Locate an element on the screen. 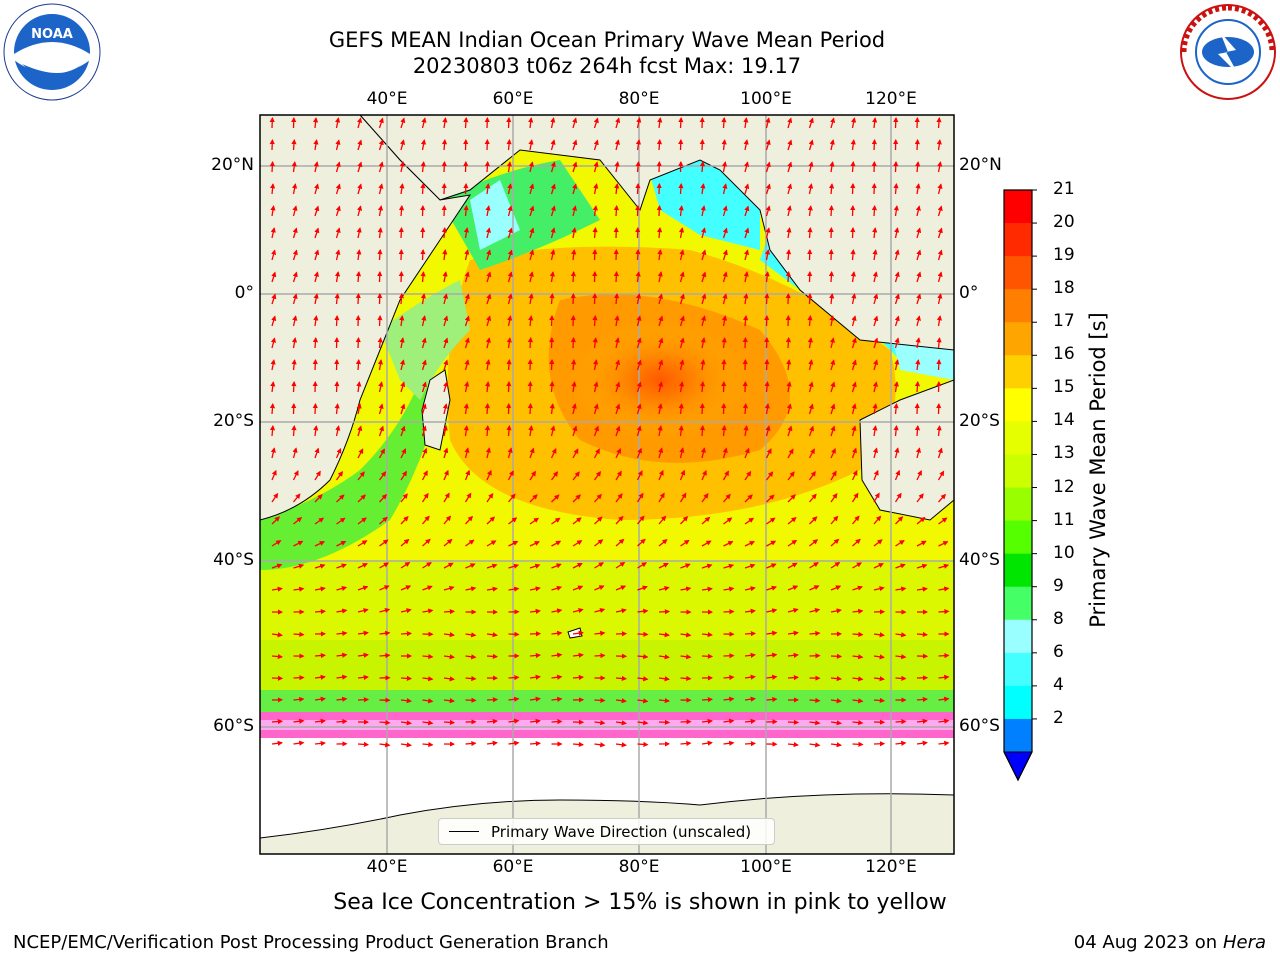  lat-label-left: 40°S is located at coordinates (233, 560).